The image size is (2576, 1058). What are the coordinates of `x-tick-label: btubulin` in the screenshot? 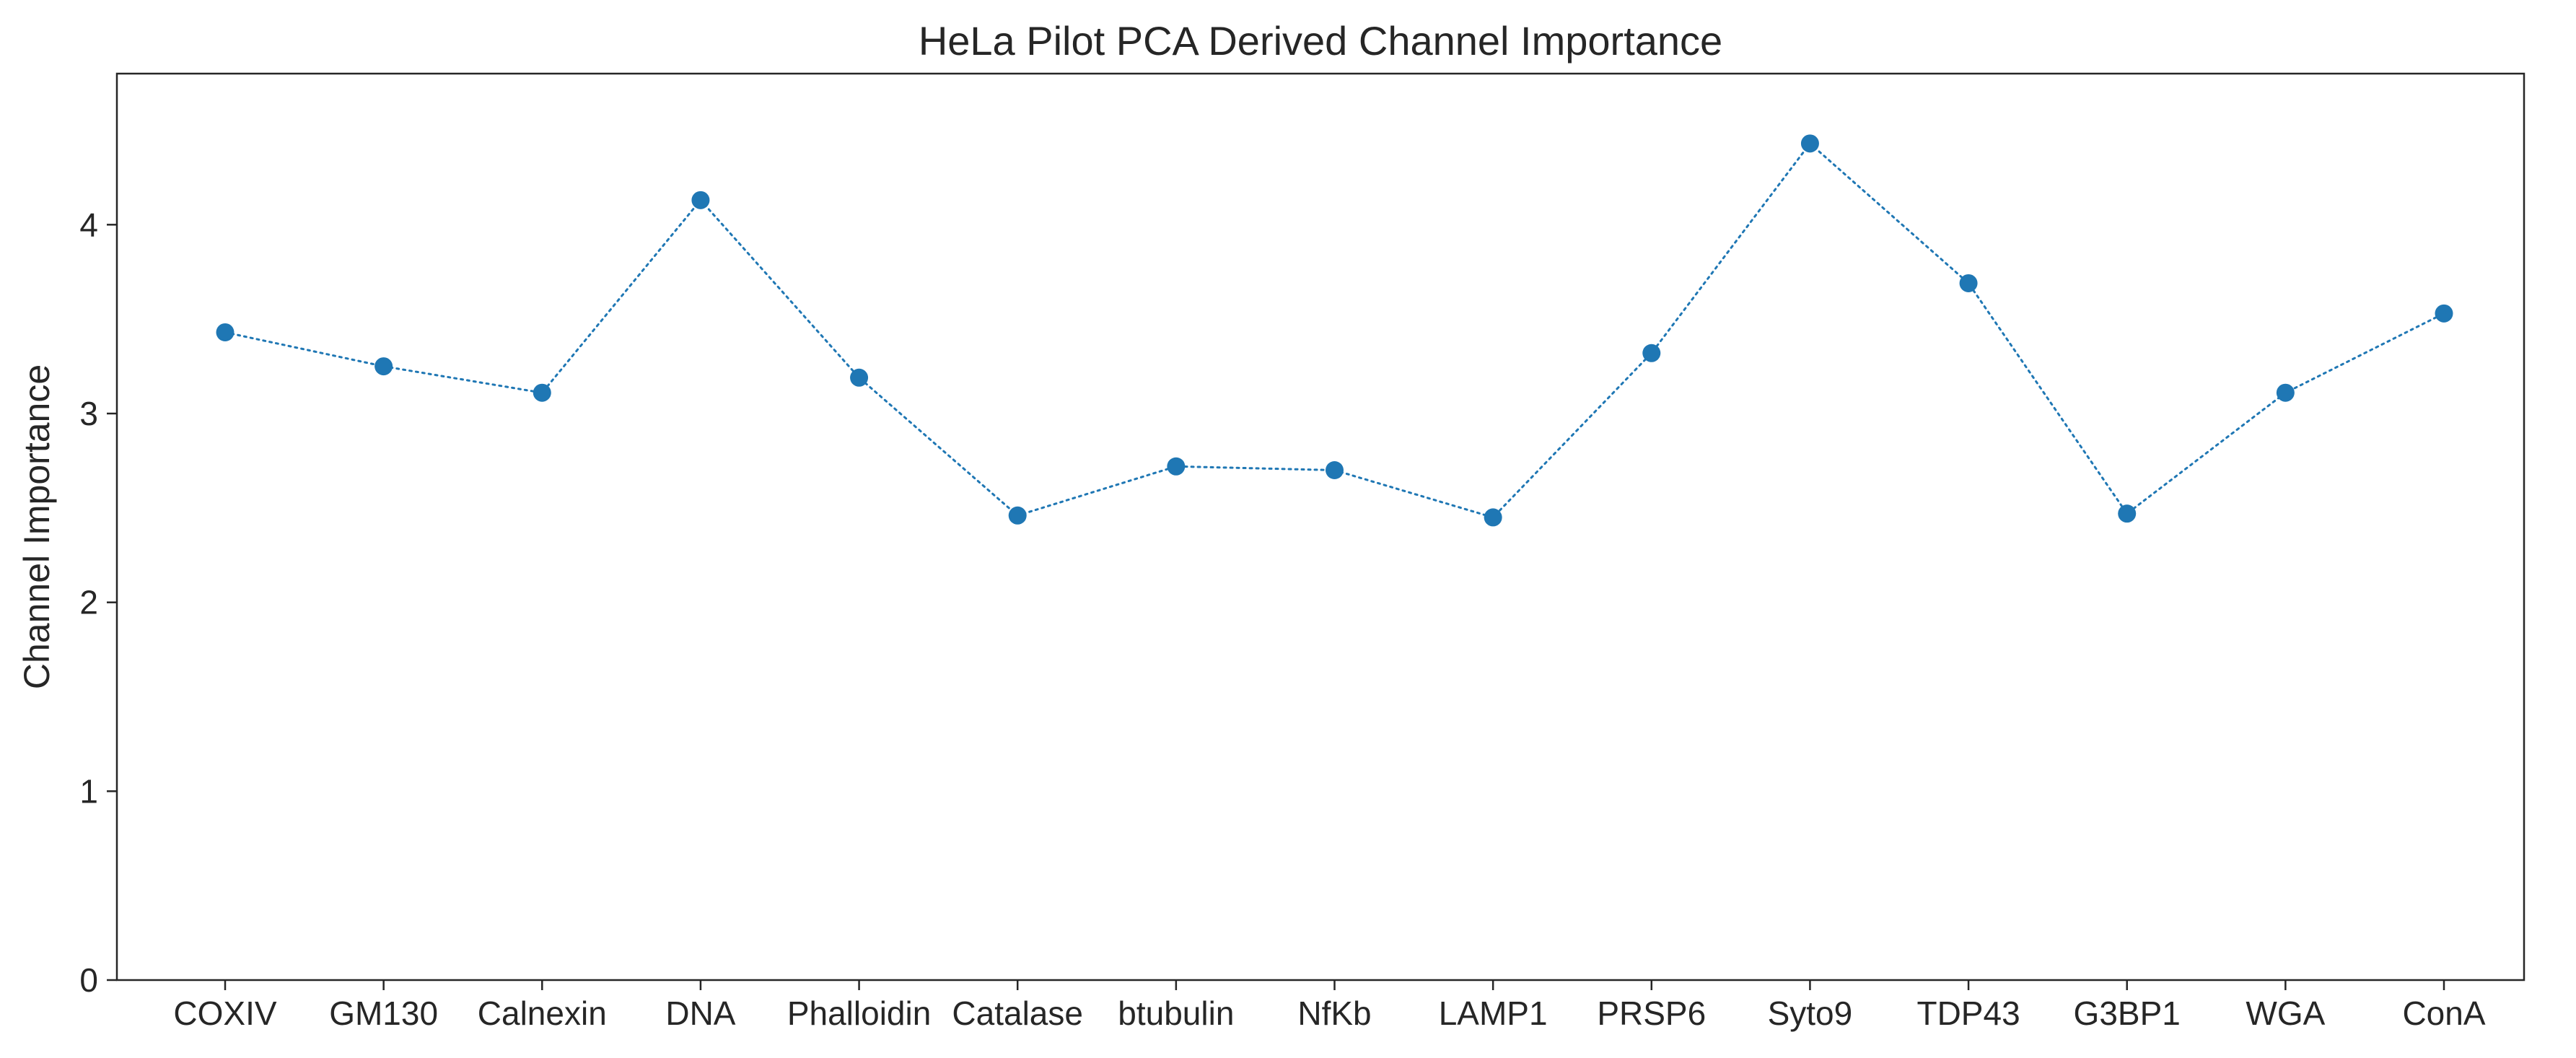 It's located at (1176, 1013).